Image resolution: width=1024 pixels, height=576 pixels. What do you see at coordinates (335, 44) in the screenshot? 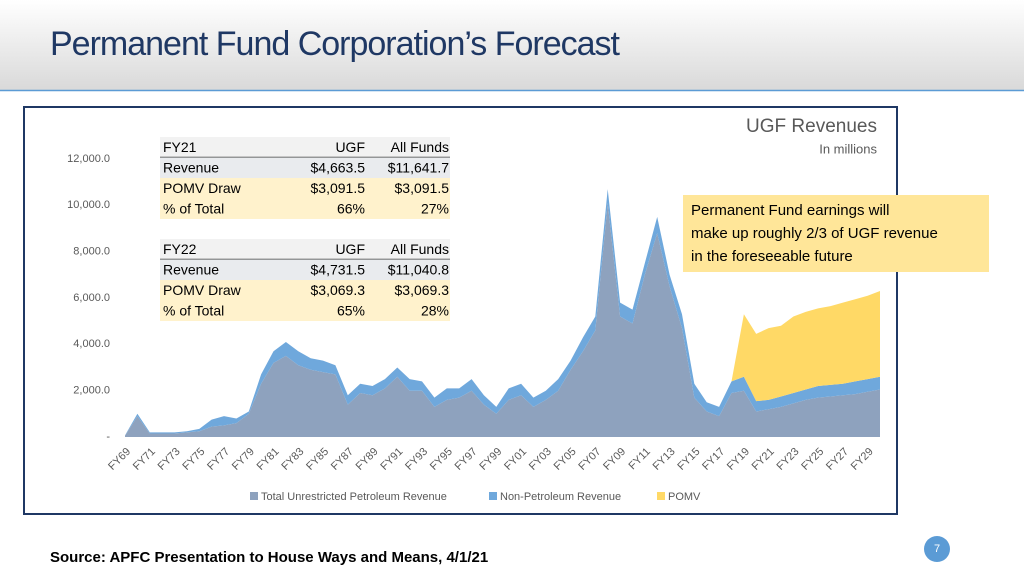
I see `slide-title: Permanent Fund Corporation’s Forecast` at bounding box center [335, 44].